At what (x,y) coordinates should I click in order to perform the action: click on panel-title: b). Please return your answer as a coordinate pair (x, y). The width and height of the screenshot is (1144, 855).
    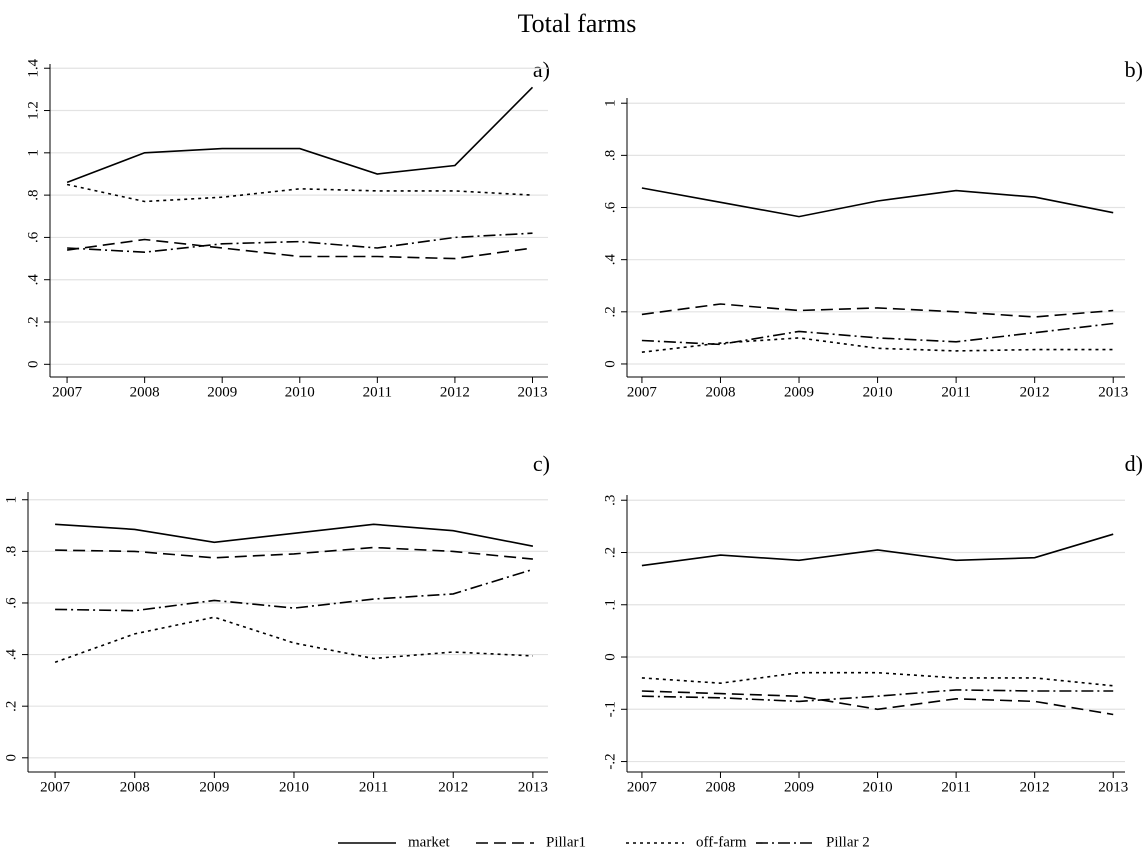
    Looking at the image, I should click on (1134, 69).